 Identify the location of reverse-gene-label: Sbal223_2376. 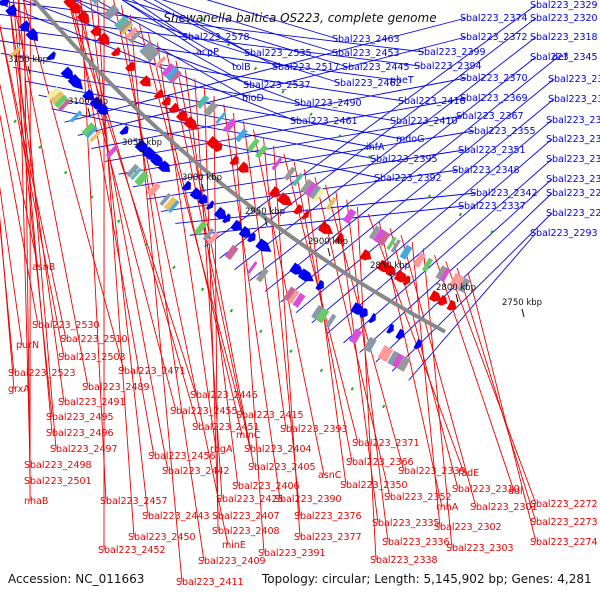
(328, 516).